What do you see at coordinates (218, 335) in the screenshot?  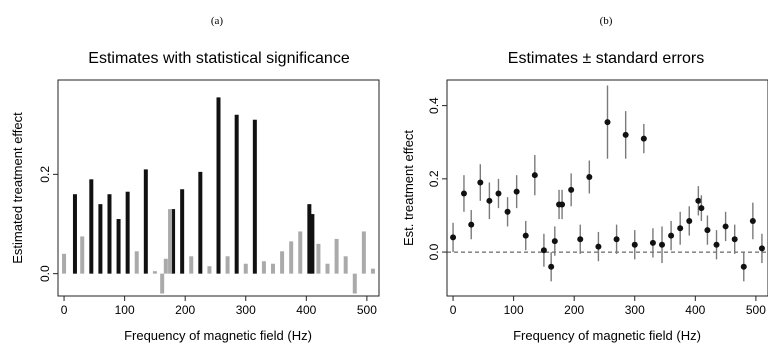 I see `panel-a-x-label: Frequency of magnetic field (Hz)` at bounding box center [218, 335].